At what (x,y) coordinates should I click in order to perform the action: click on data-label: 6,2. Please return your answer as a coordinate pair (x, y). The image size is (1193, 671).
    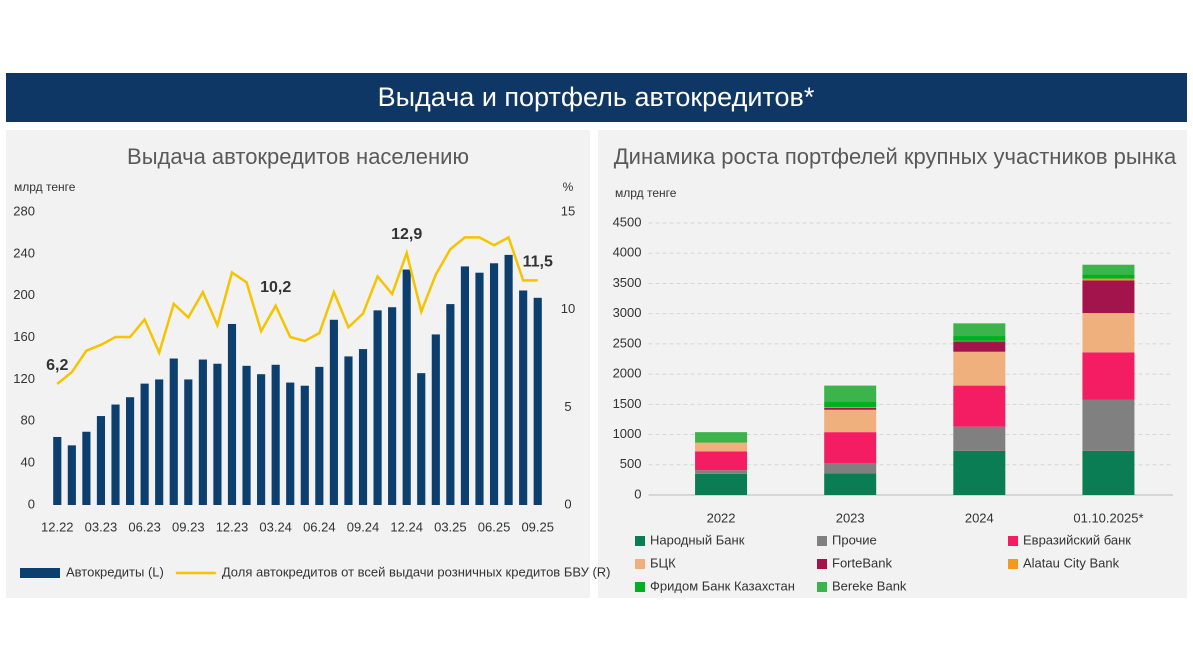
    Looking at the image, I should click on (57, 365).